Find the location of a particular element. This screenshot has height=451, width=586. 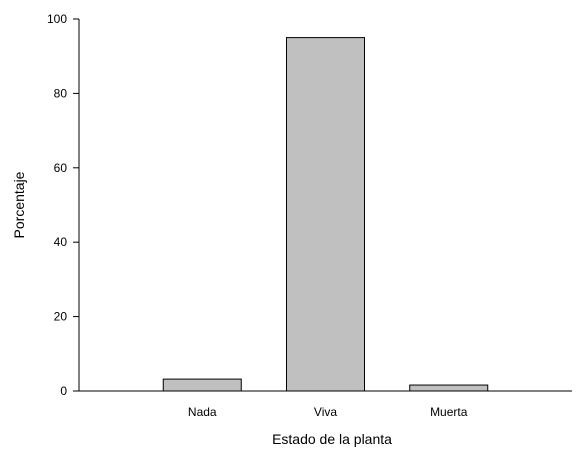

y-tick-label-0: 0 is located at coordinates (63, 391).